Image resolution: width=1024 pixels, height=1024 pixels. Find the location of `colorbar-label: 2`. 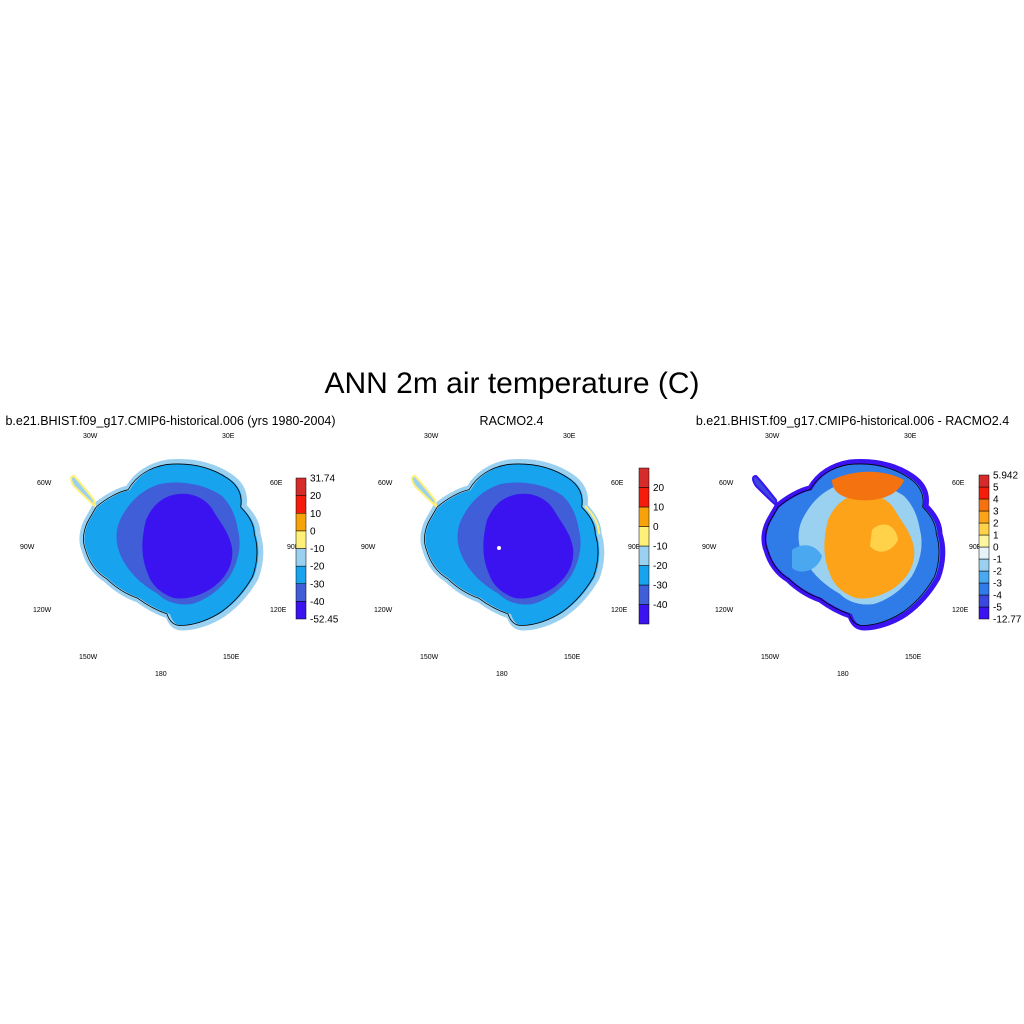

colorbar-label: 2 is located at coordinates (996, 524).